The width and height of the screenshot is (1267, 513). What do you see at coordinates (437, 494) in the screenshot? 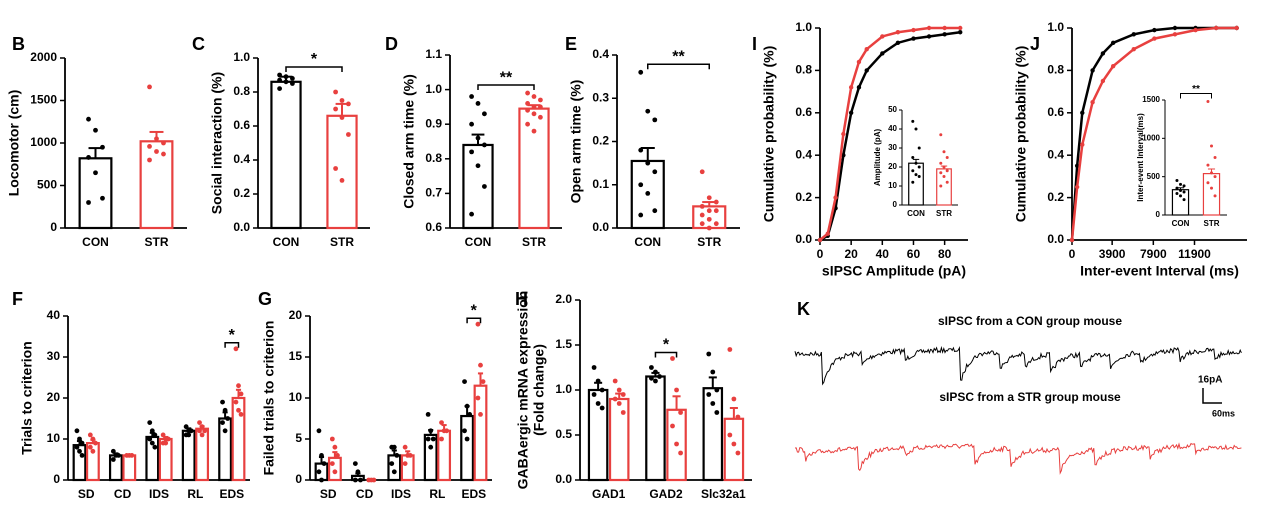
I see `x-tick-label: RL` at bounding box center [437, 494].